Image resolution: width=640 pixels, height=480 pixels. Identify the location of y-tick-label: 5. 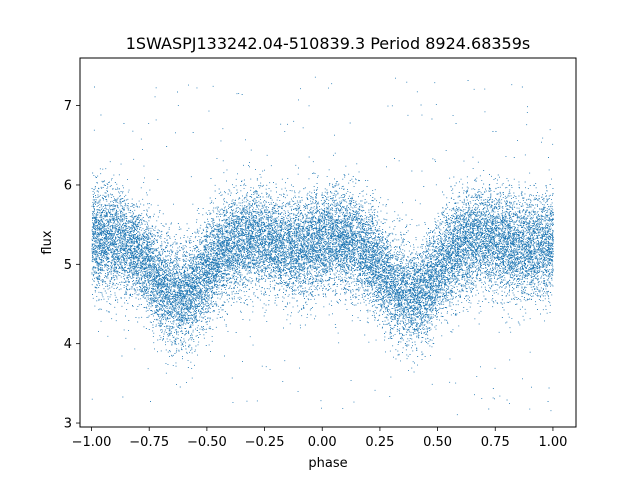
(68, 265).